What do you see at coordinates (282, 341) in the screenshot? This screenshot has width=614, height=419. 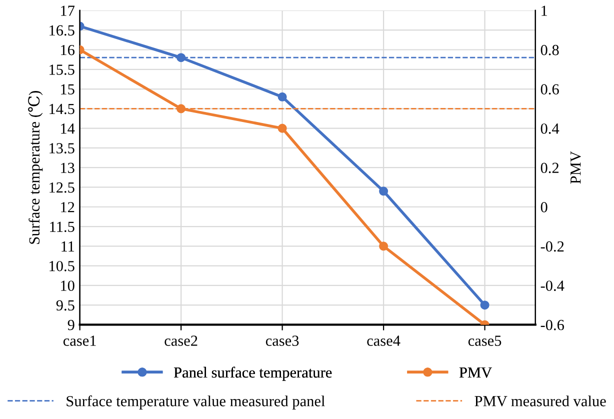 I see `x-tick-label: case3` at bounding box center [282, 341].